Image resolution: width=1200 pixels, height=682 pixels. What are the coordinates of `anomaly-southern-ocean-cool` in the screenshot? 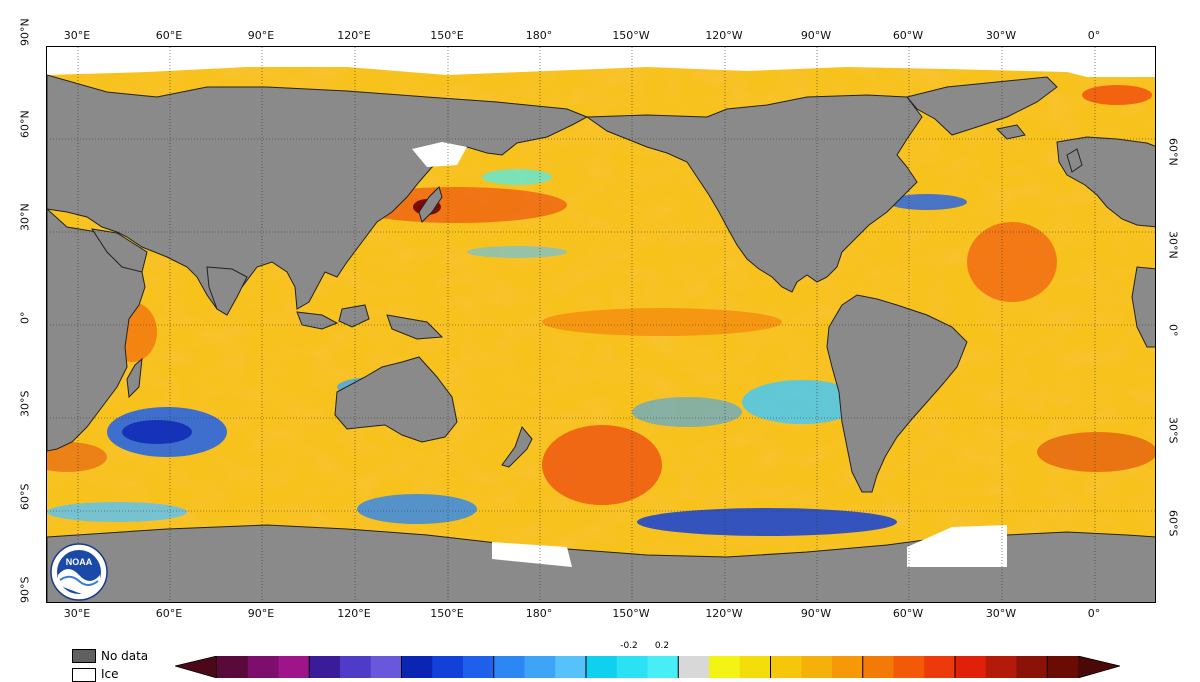 It's located at (767, 522).